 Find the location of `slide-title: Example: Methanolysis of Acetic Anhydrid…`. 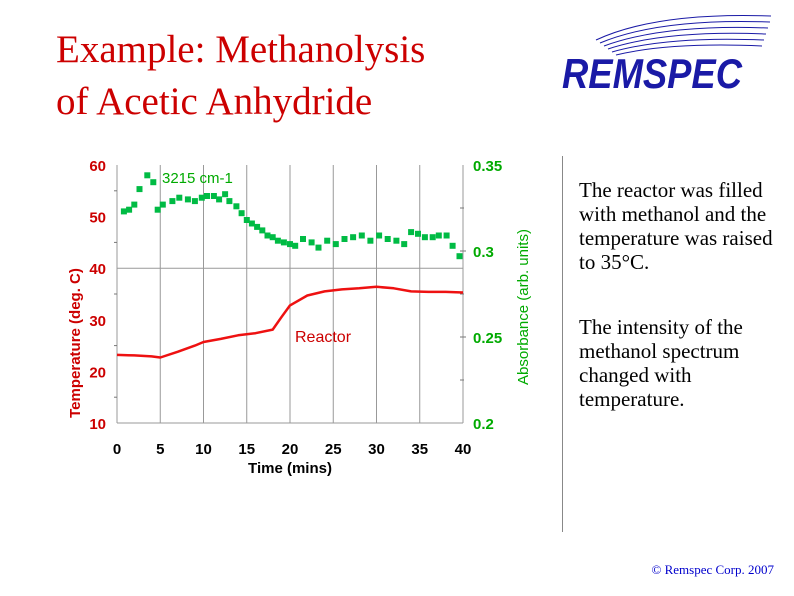

slide-title: Example: Methanolysis of Acetic Anhydrid… is located at coordinates (291, 76).